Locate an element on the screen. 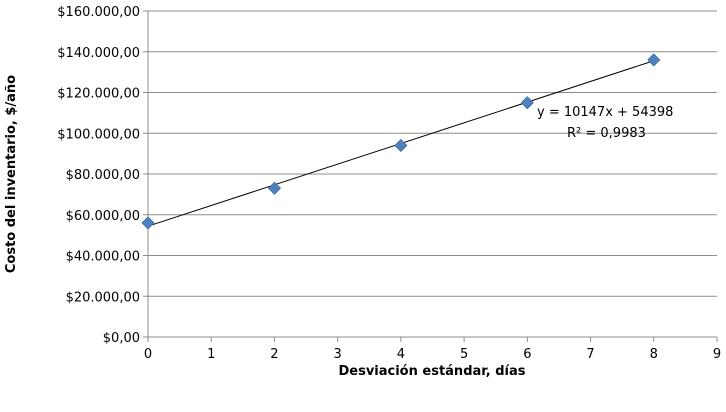 The height and width of the screenshot is (412, 726). y-tick-label: $120.000,00 is located at coordinates (98, 94).